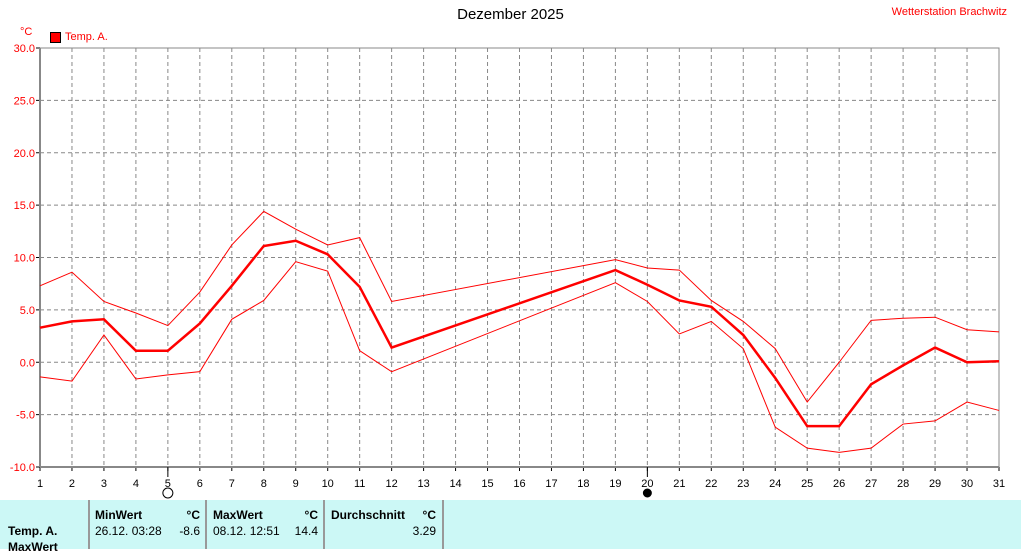 This screenshot has height=554, width=1021. What do you see at coordinates (24, 206) in the screenshot?
I see `y-tick-label: 15.0` at bounding box center [24, 206].